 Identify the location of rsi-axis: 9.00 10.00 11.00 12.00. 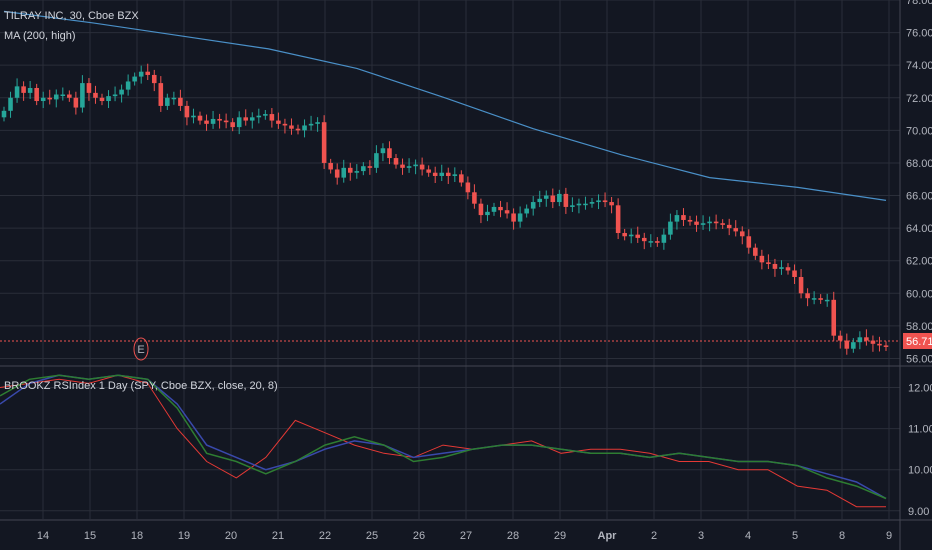
(920, 450).